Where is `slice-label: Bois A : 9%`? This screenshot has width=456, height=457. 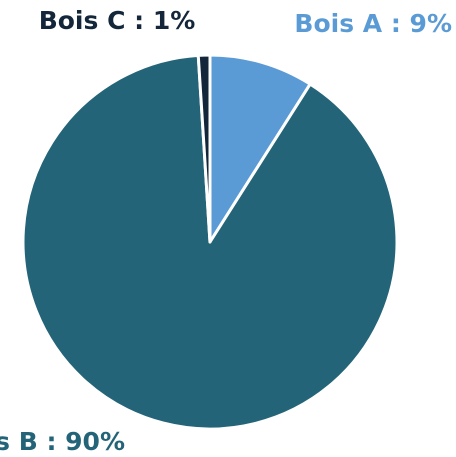 slice-label: Bois A : 9% is located at coordinates (373, 23).